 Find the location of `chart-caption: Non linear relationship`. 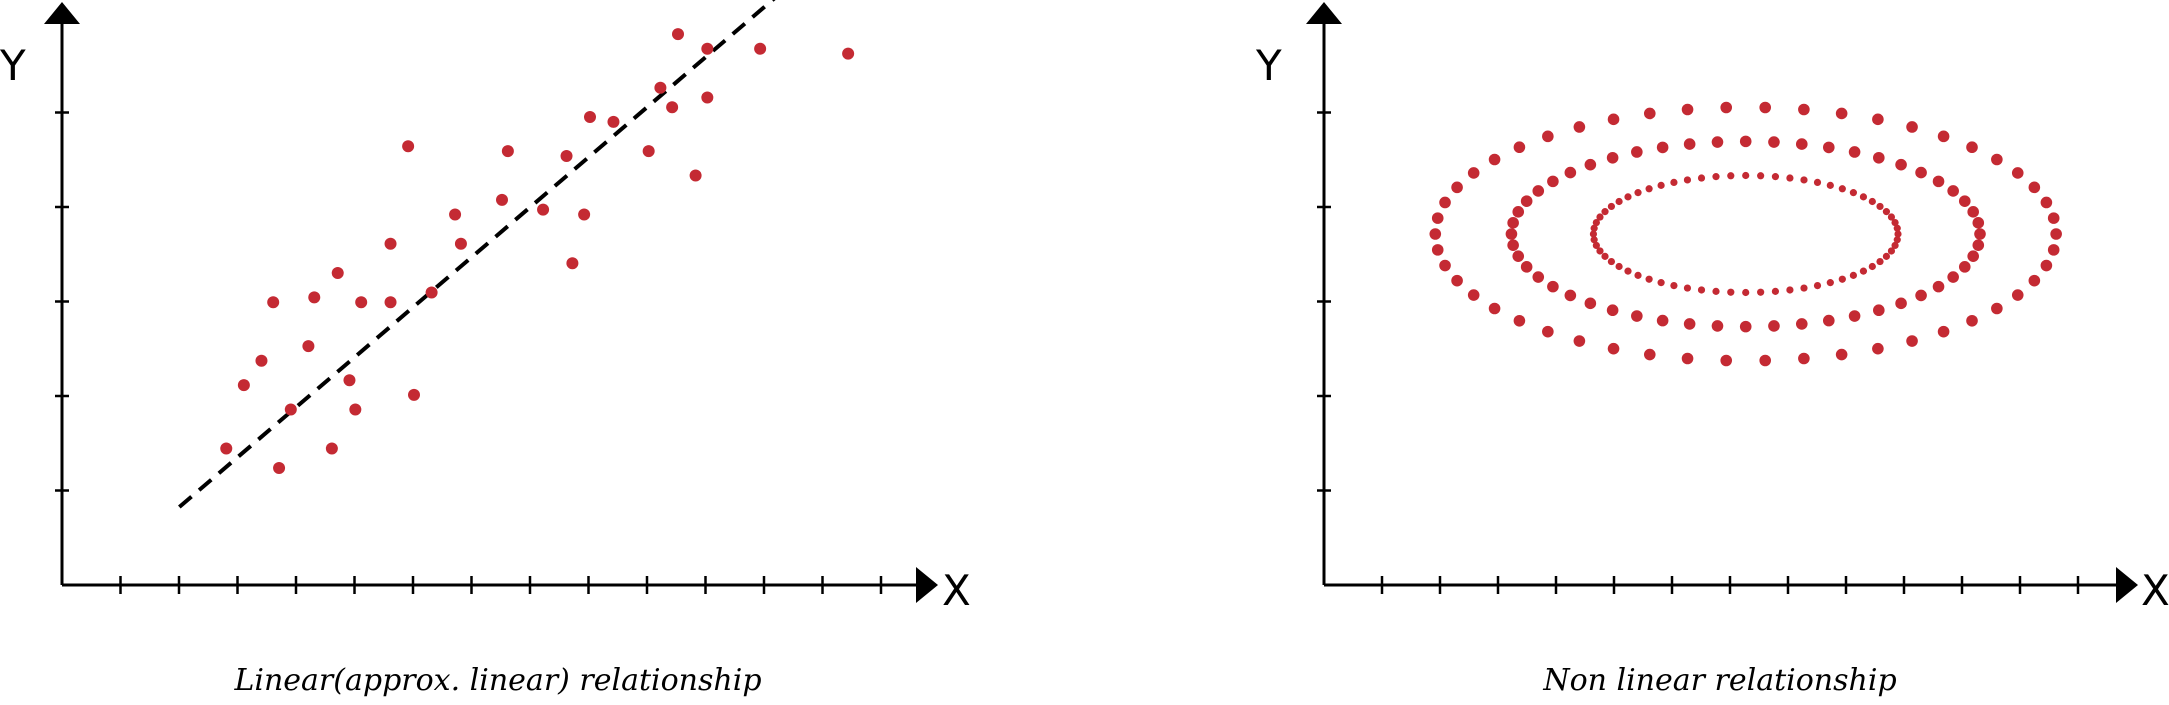

chart-caption: Non linear relationship is located at coordinates (1719, 680).